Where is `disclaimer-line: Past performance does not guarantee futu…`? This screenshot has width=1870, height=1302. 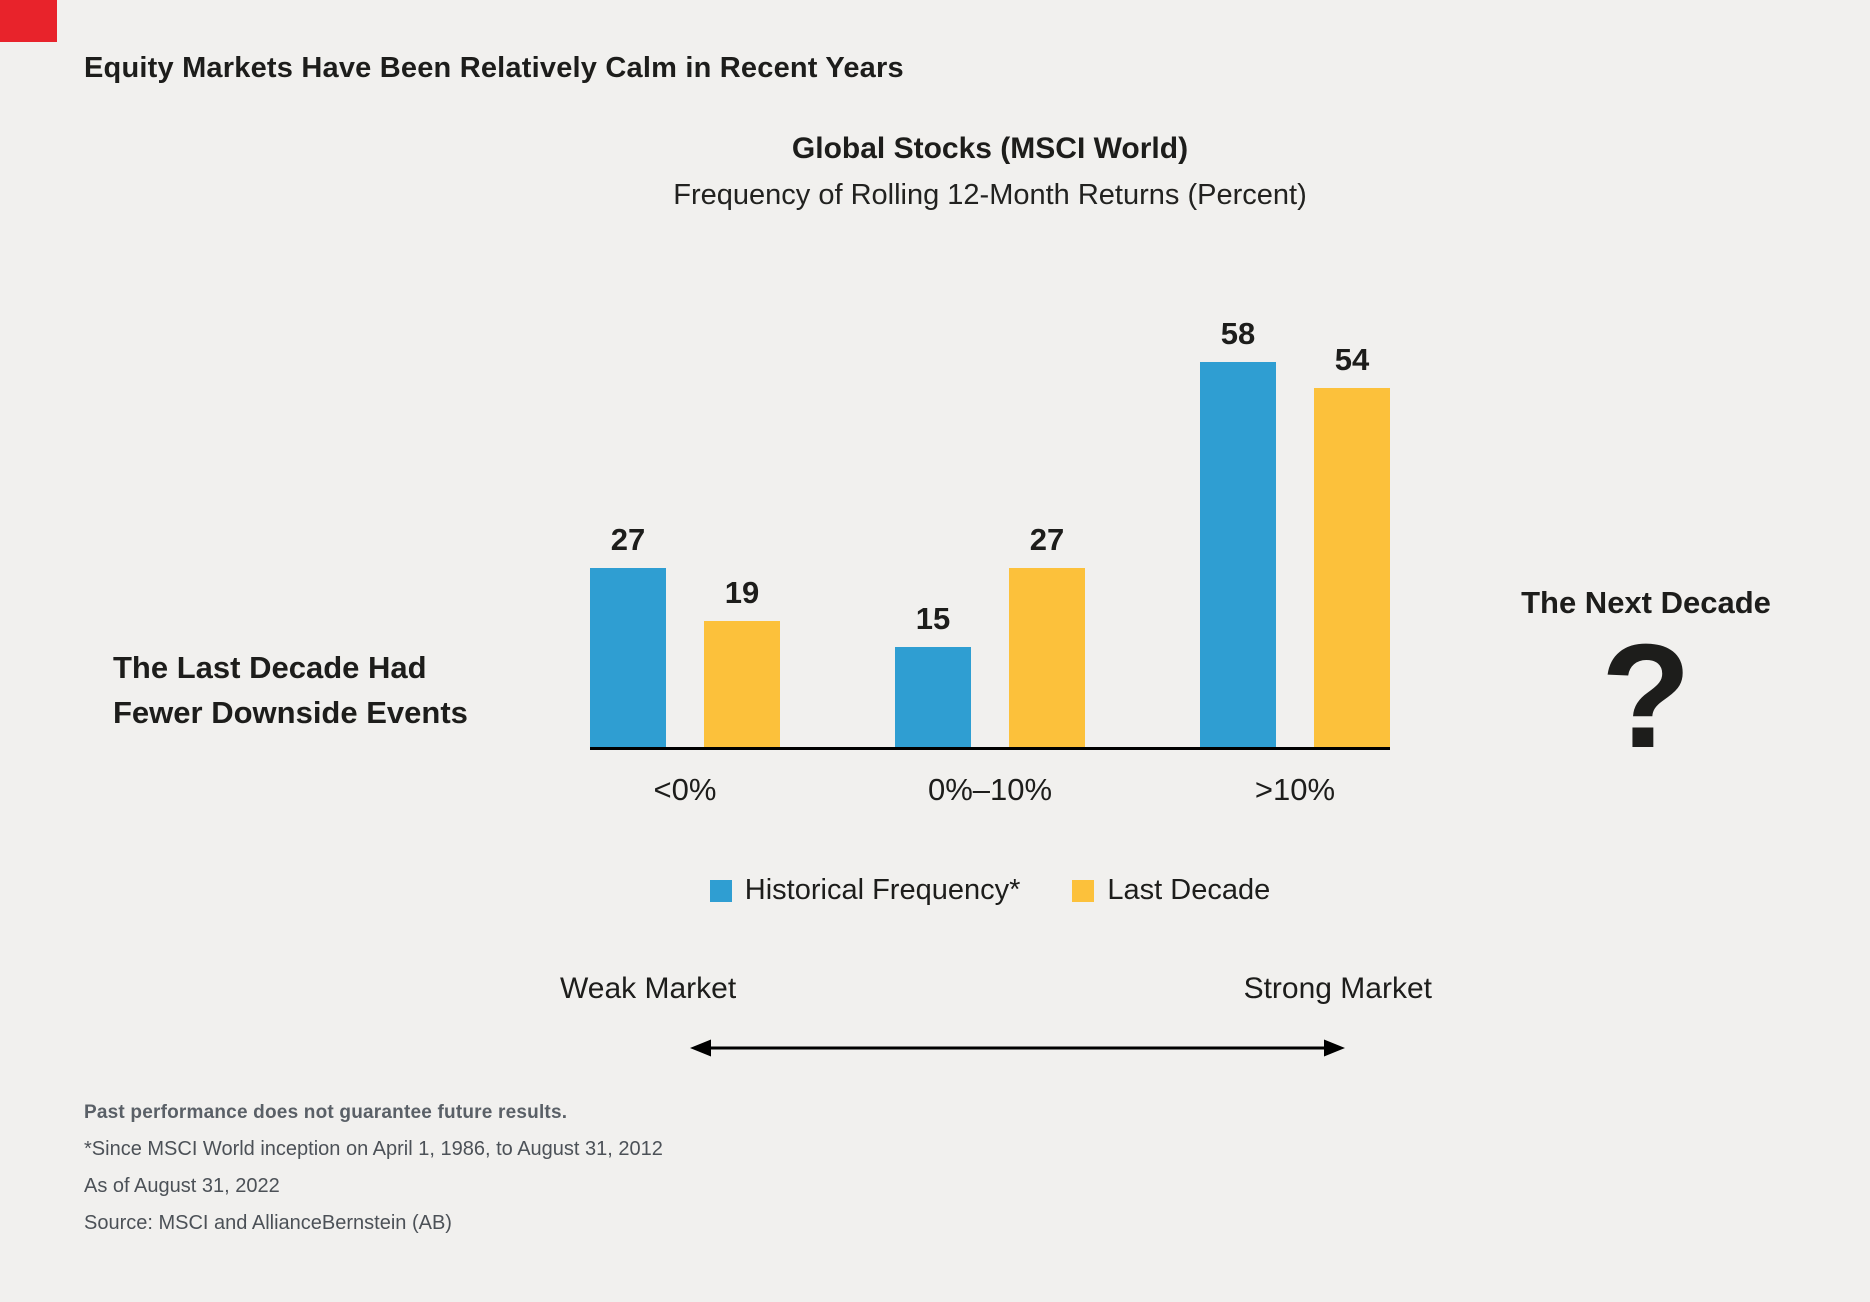 disclaimer-line: Past performance does not guarantee futu… is located at coordinates (326, 1112).